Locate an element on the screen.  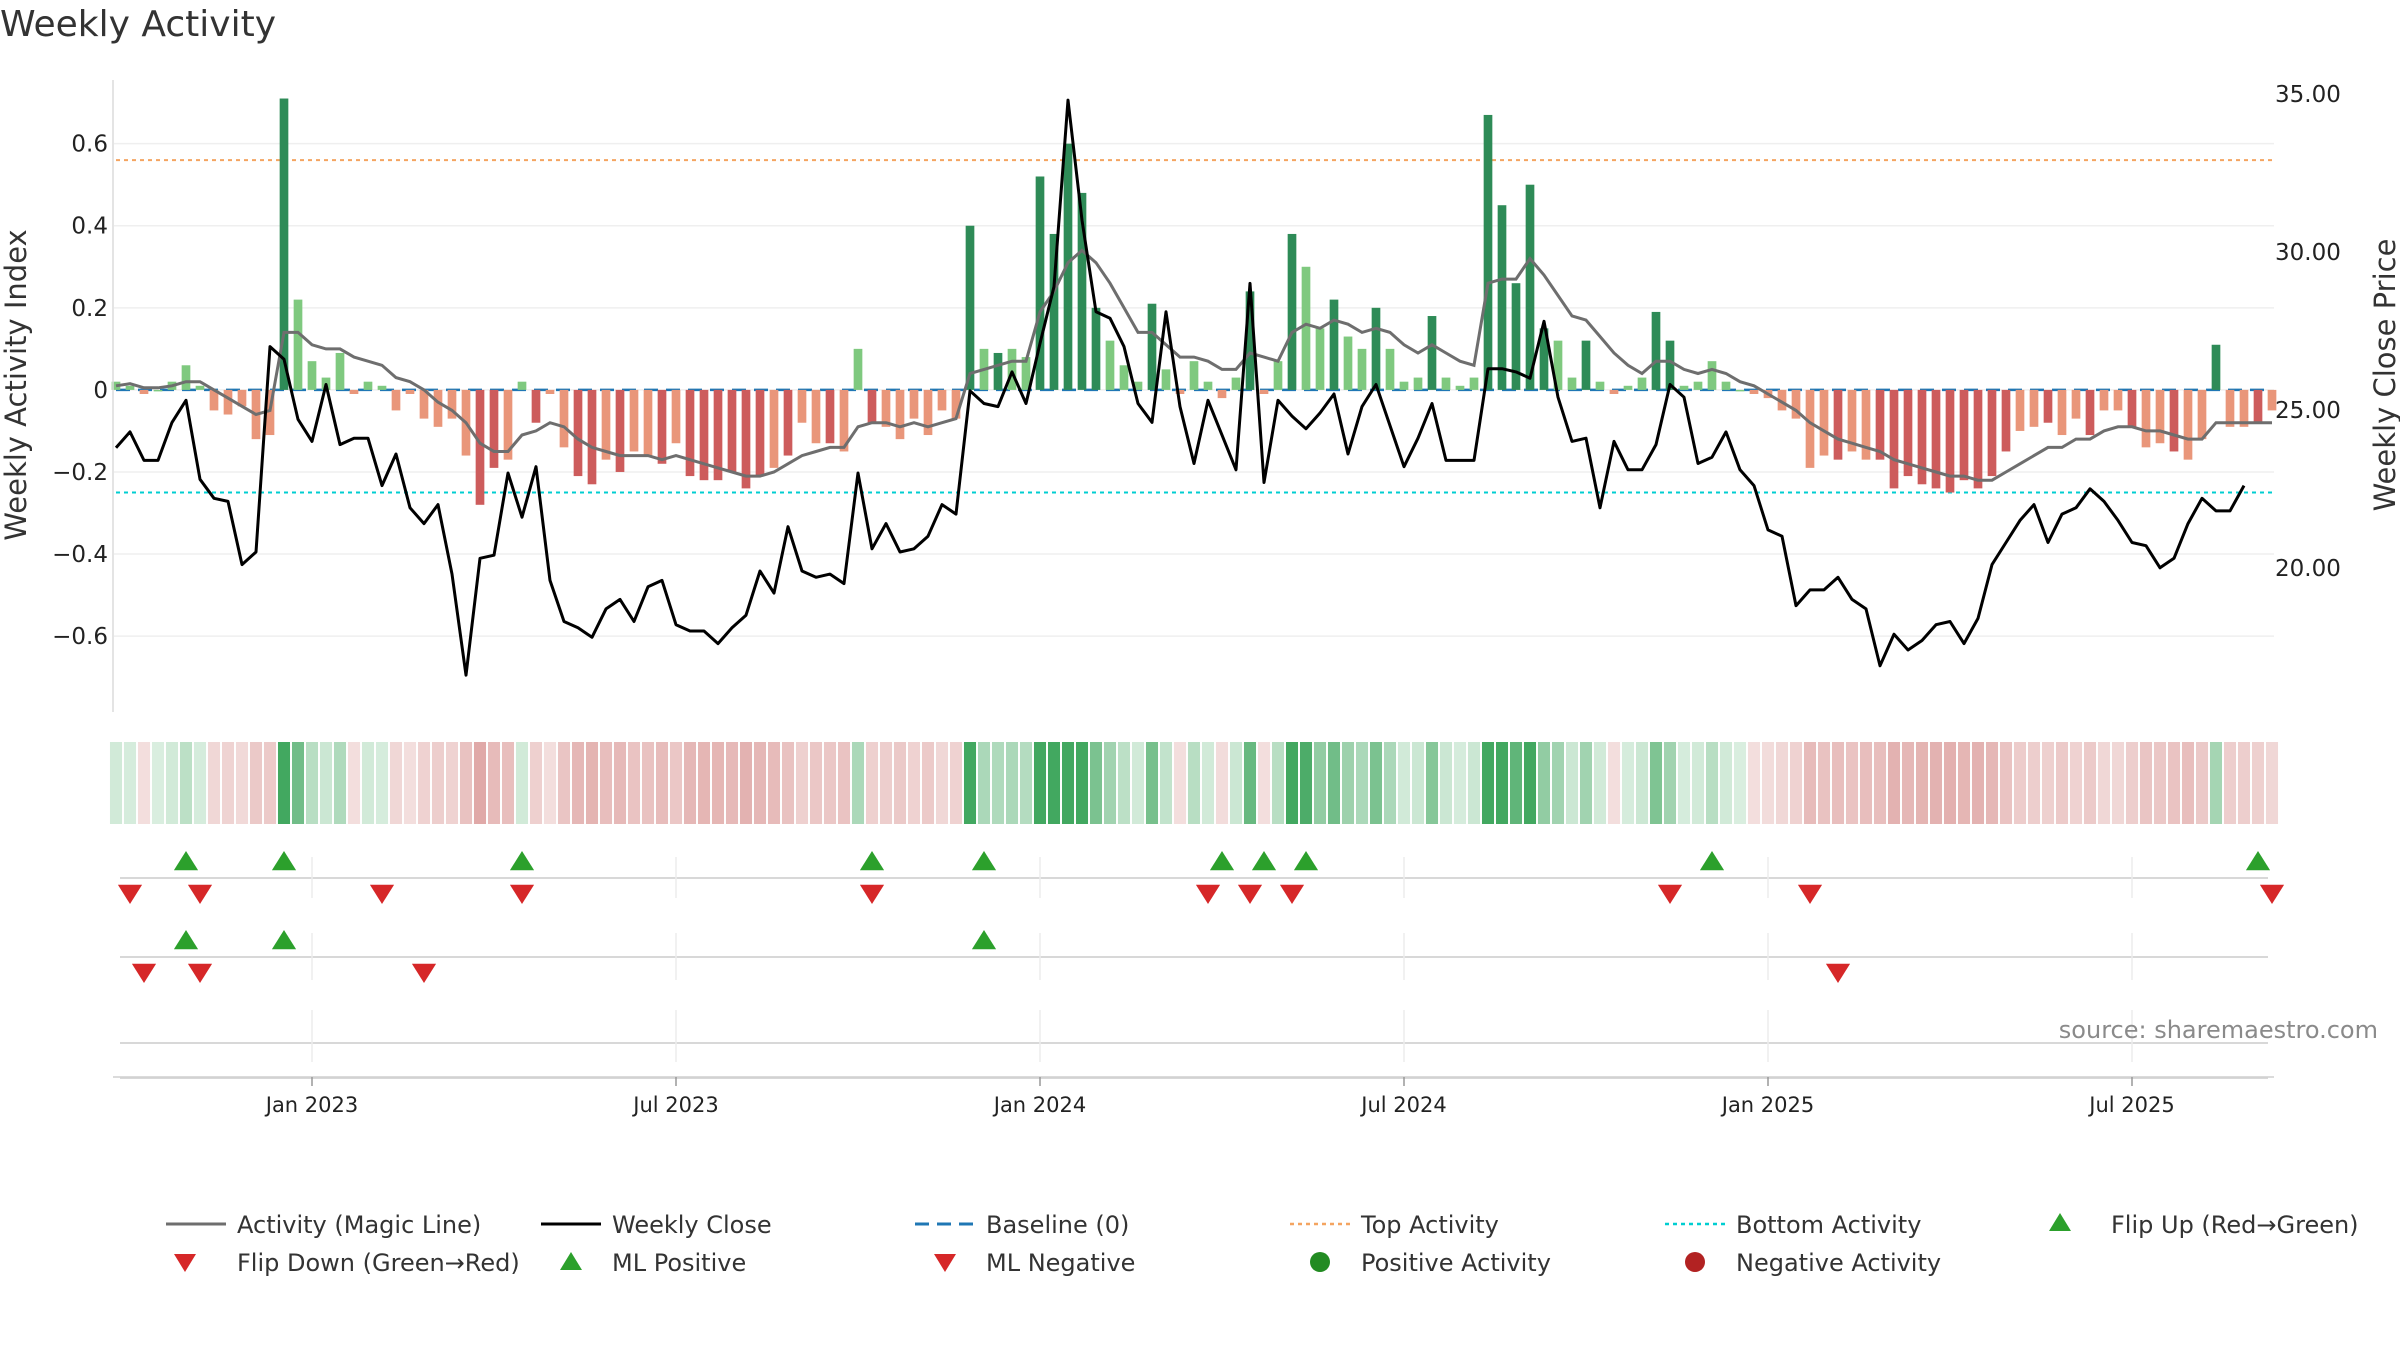
y-tick-label: 0 is located at coordinates (100, 391).